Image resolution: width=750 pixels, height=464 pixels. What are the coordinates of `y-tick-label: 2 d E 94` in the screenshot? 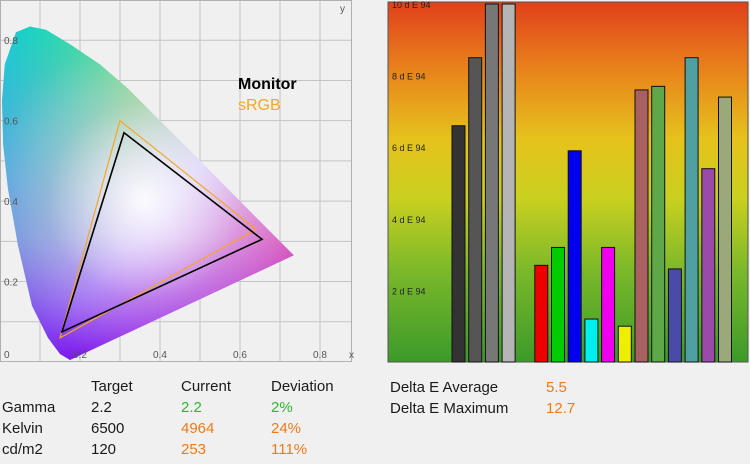 It's located at (409, 291).